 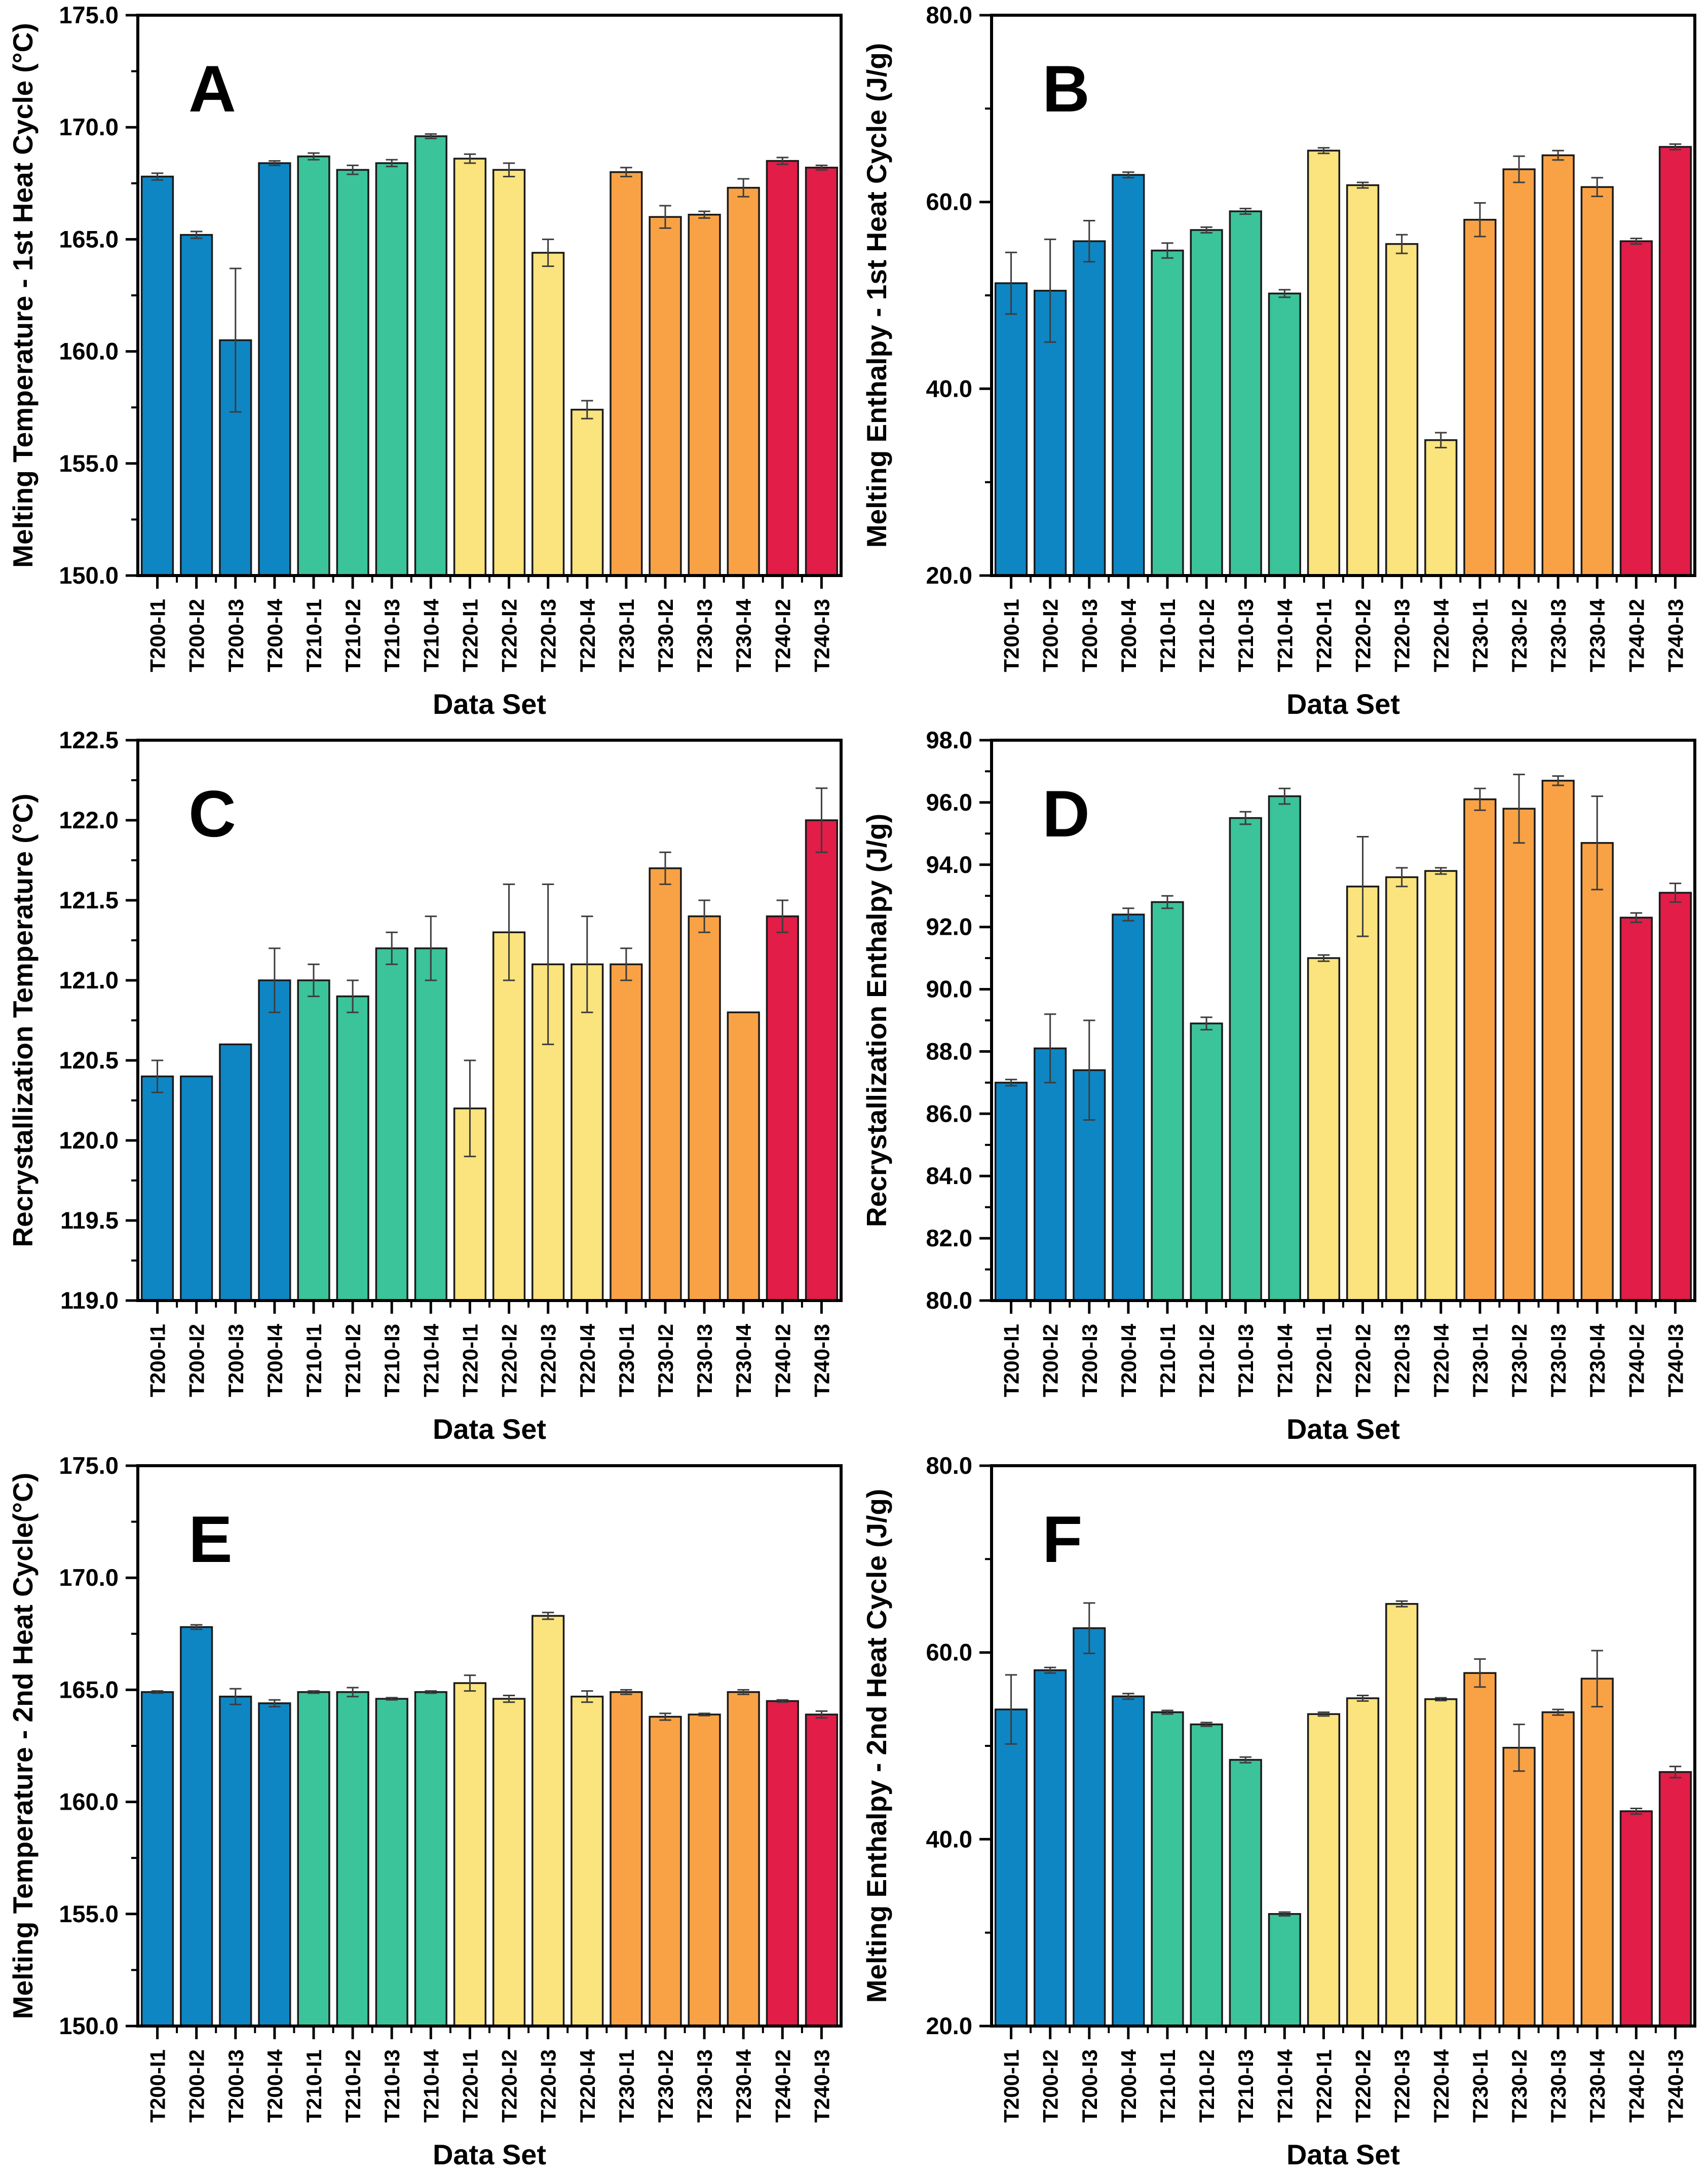 I want to click on x-tick-label: T230-I3, so click(x=1558, y=2086).